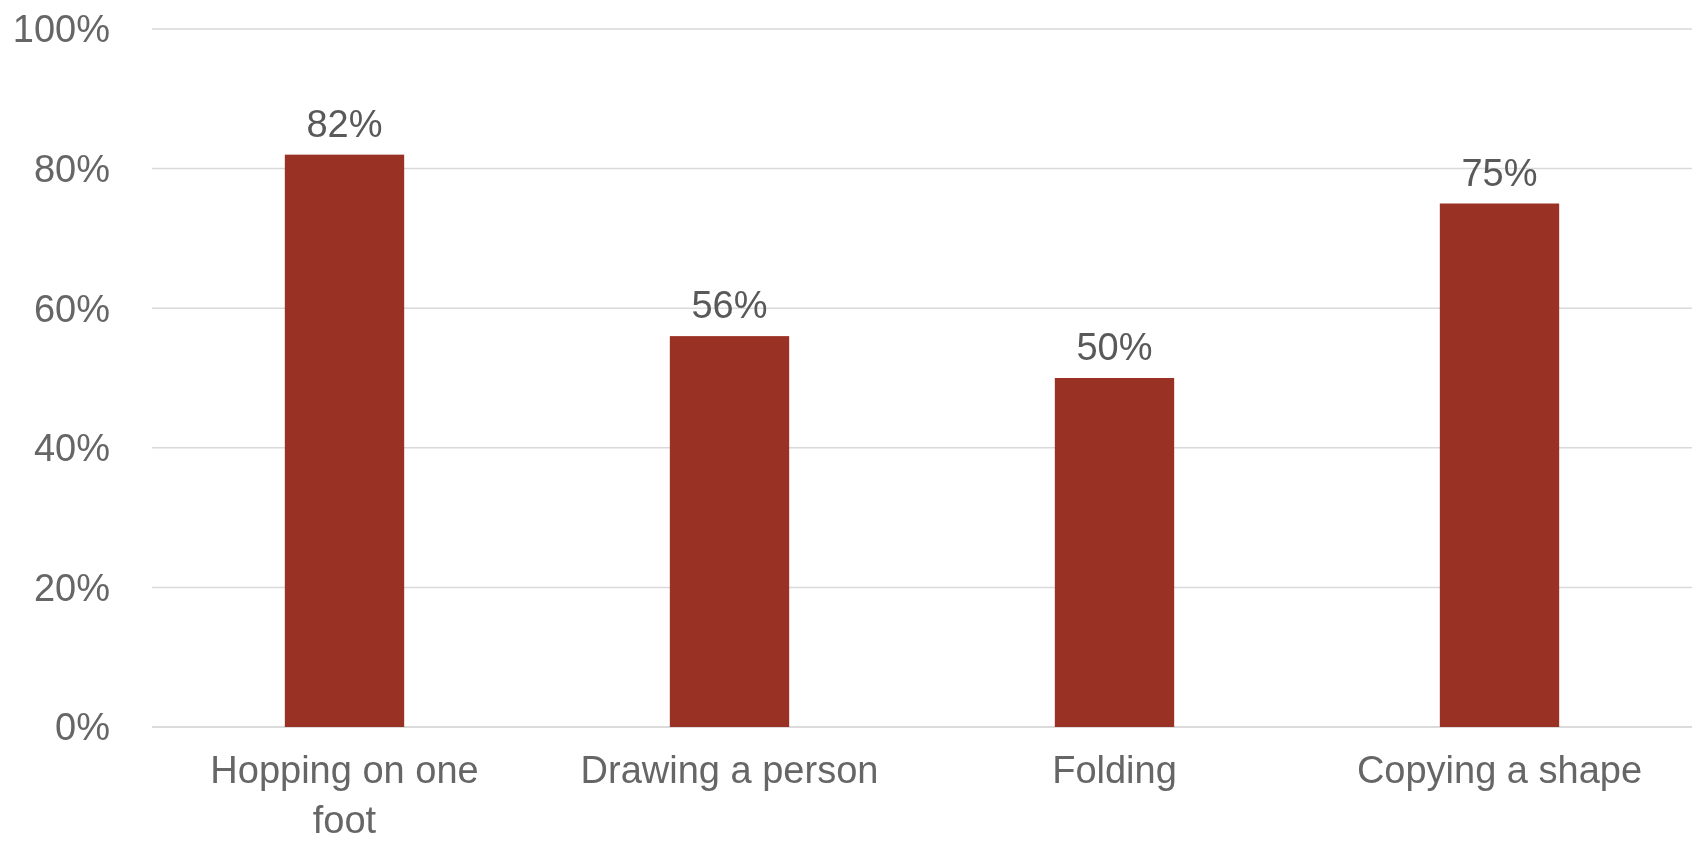 The height and width of the screenshot is (862, 1700). What do you see at coordinates (71, 168) in the screenshot?
I see `y-tick-label: 80%` at bounding box center [71, 168].